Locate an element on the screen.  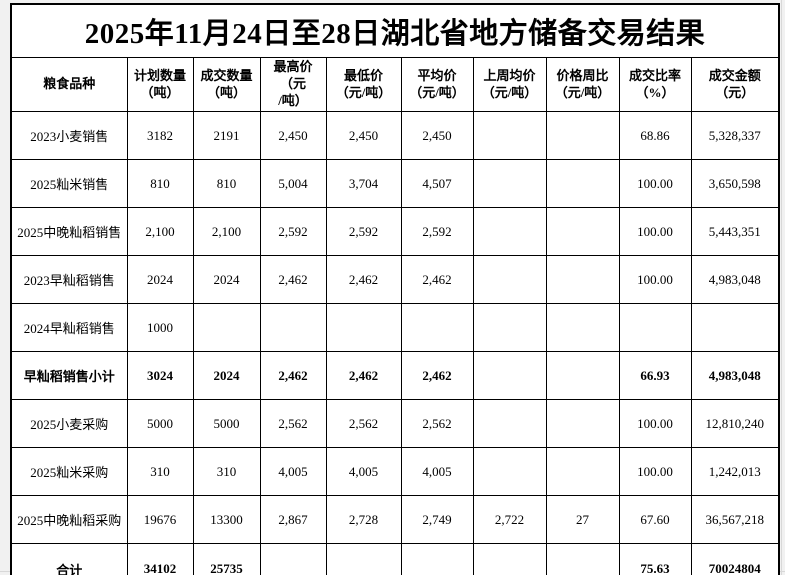
table-cell: 2,867 is located at coordinates (293, 519).